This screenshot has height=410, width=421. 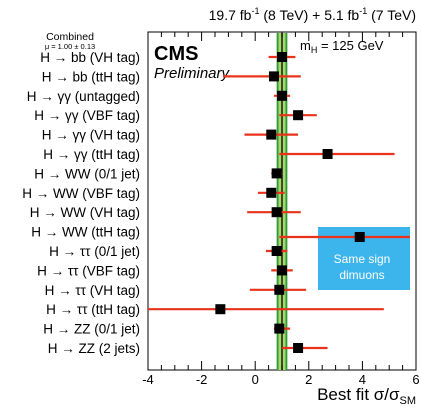 I want to click on x-tick-label: -2, so click(x=202, y=379).